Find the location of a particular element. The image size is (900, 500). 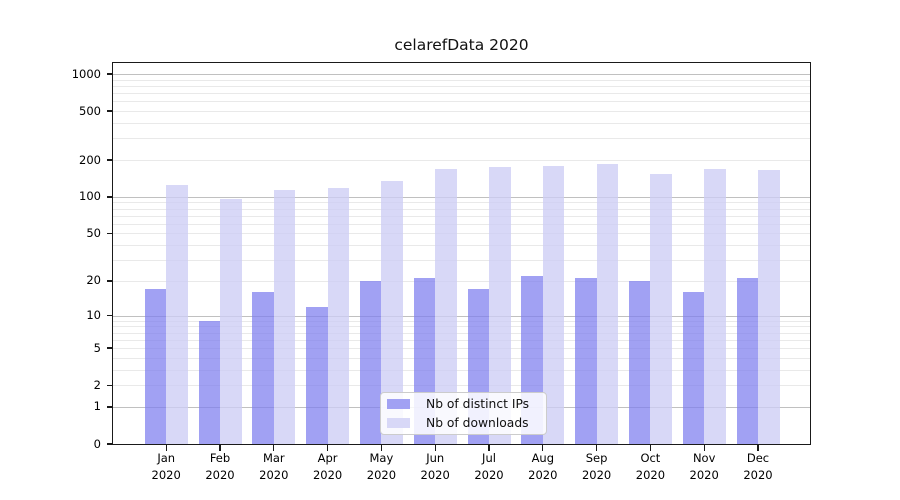

x-tick-label: Feb 2020 is located at coordinates (220, 466).